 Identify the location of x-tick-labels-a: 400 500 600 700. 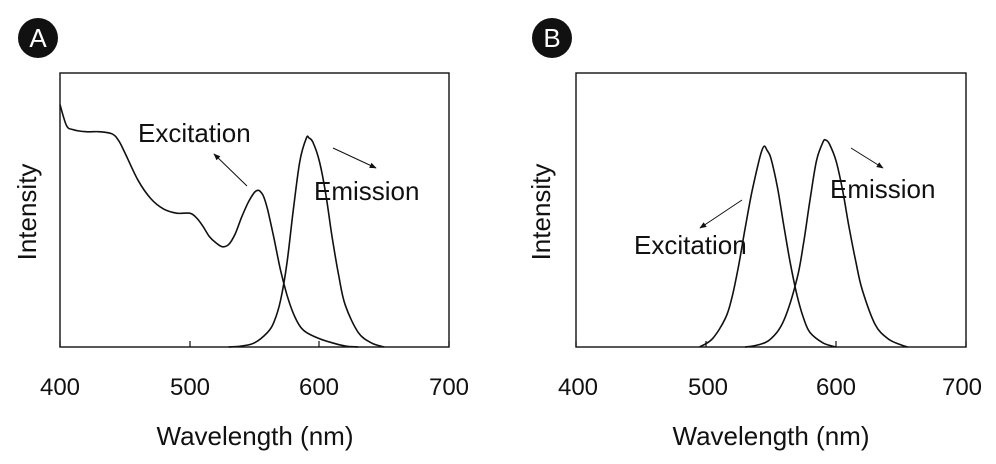
(254, 387).